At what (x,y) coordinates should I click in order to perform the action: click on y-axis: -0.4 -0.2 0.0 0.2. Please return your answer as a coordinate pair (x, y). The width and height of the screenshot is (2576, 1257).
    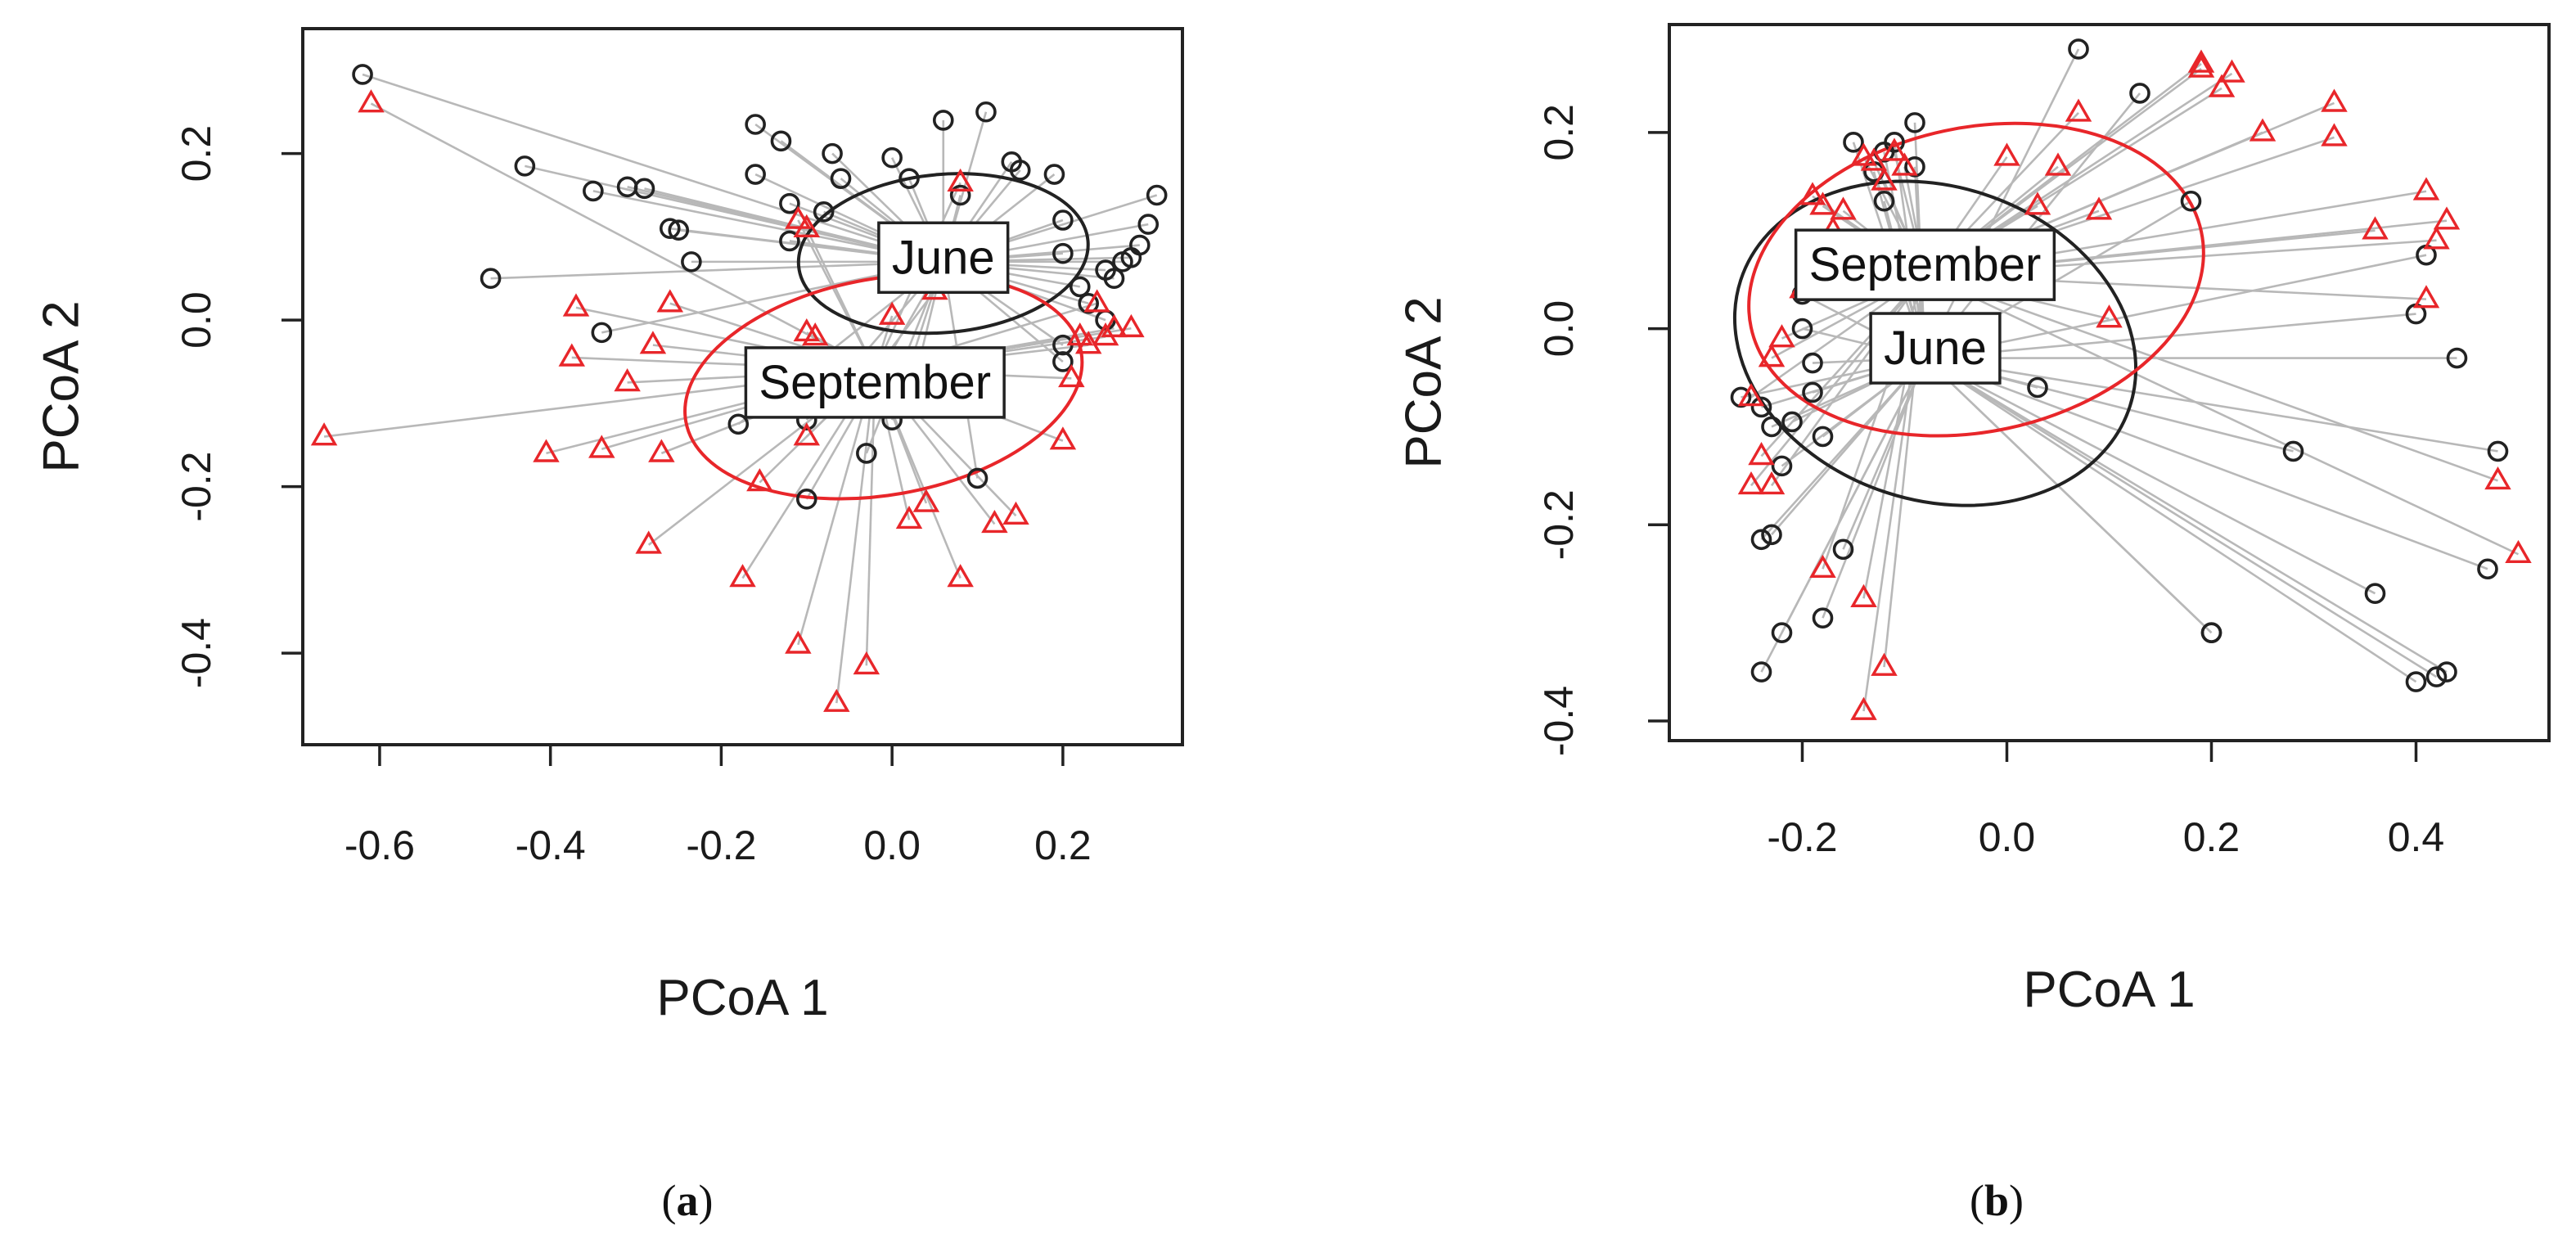
    Looking at the image, I should click on (1602, 430).